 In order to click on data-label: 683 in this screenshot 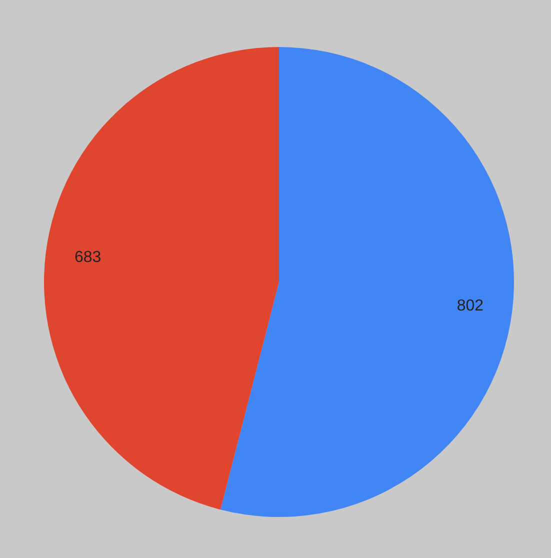, I will do `click(88, 257)`.